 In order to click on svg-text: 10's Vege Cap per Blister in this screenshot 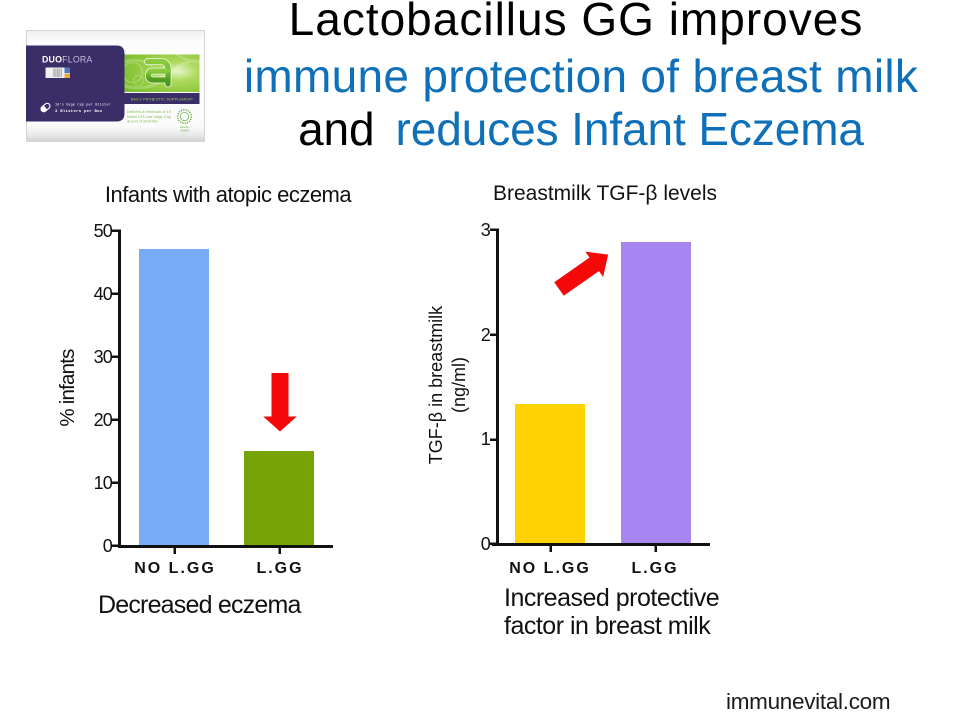, I will do `click(83, 105)`.